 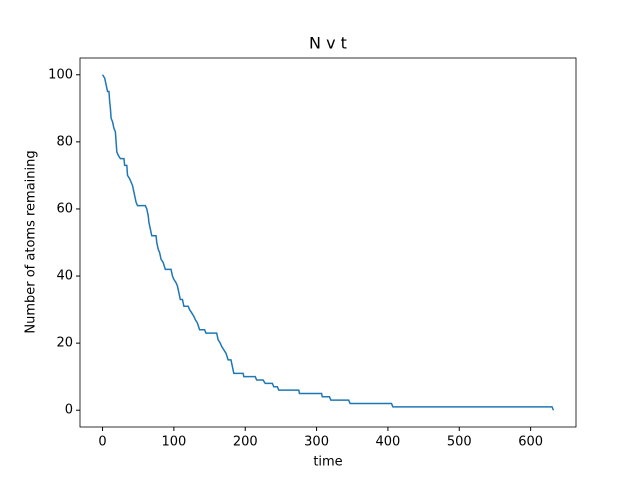 What do you see at coordinates (388, 442) in the screenshot?
I see `x-tick-label: 400` at bounding box center [388, 442].